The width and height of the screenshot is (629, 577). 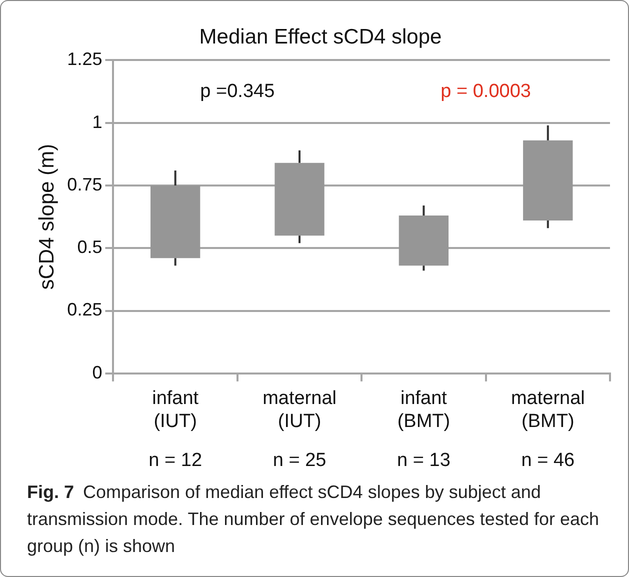 I want to click on y-tick-label: 1.25, so click(x=84, y=59).